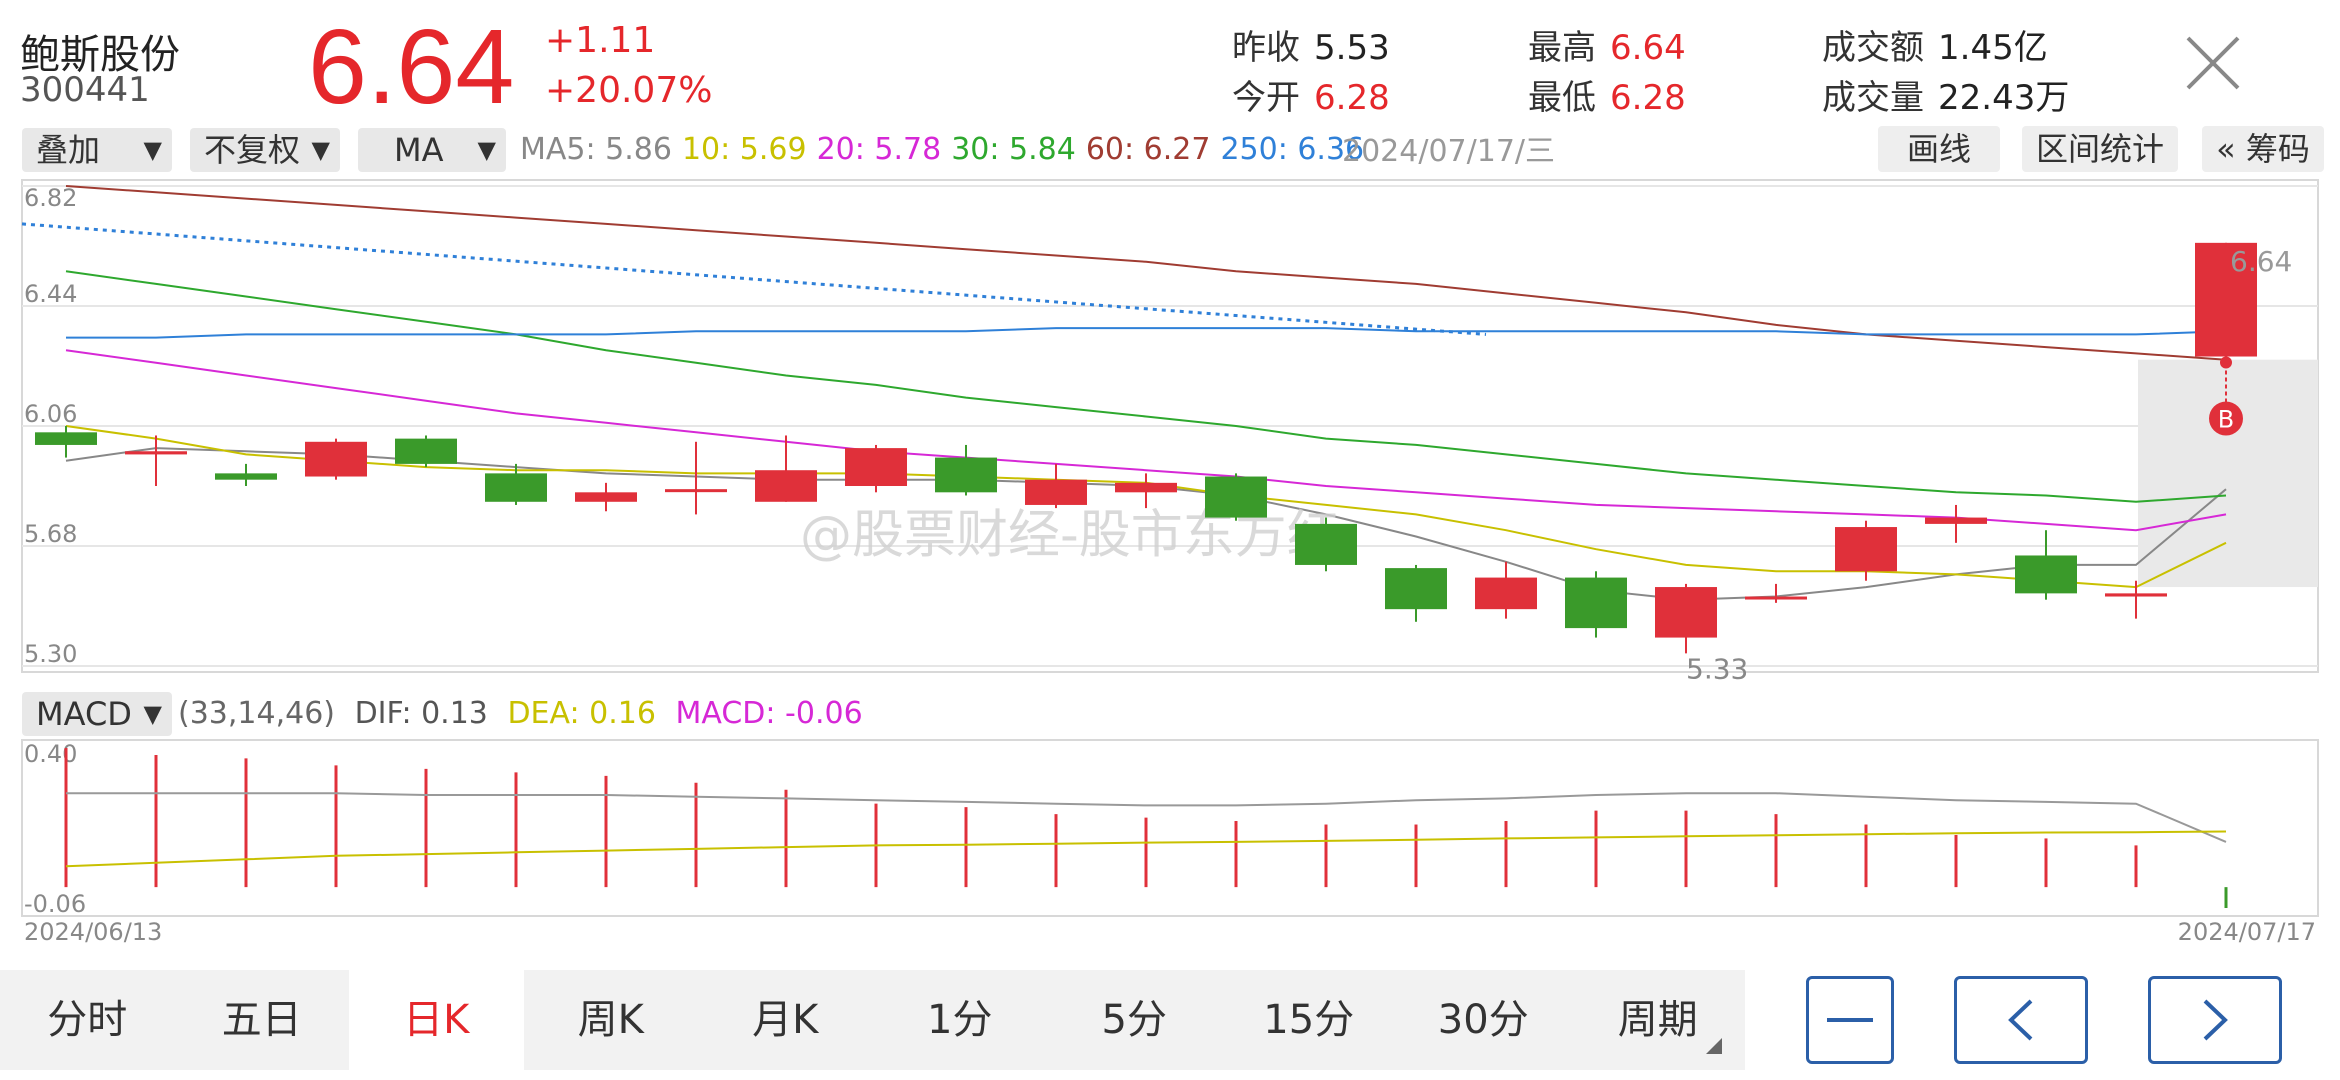  I want to click on stat-item: 最低 6.28, so click(1607, 94).